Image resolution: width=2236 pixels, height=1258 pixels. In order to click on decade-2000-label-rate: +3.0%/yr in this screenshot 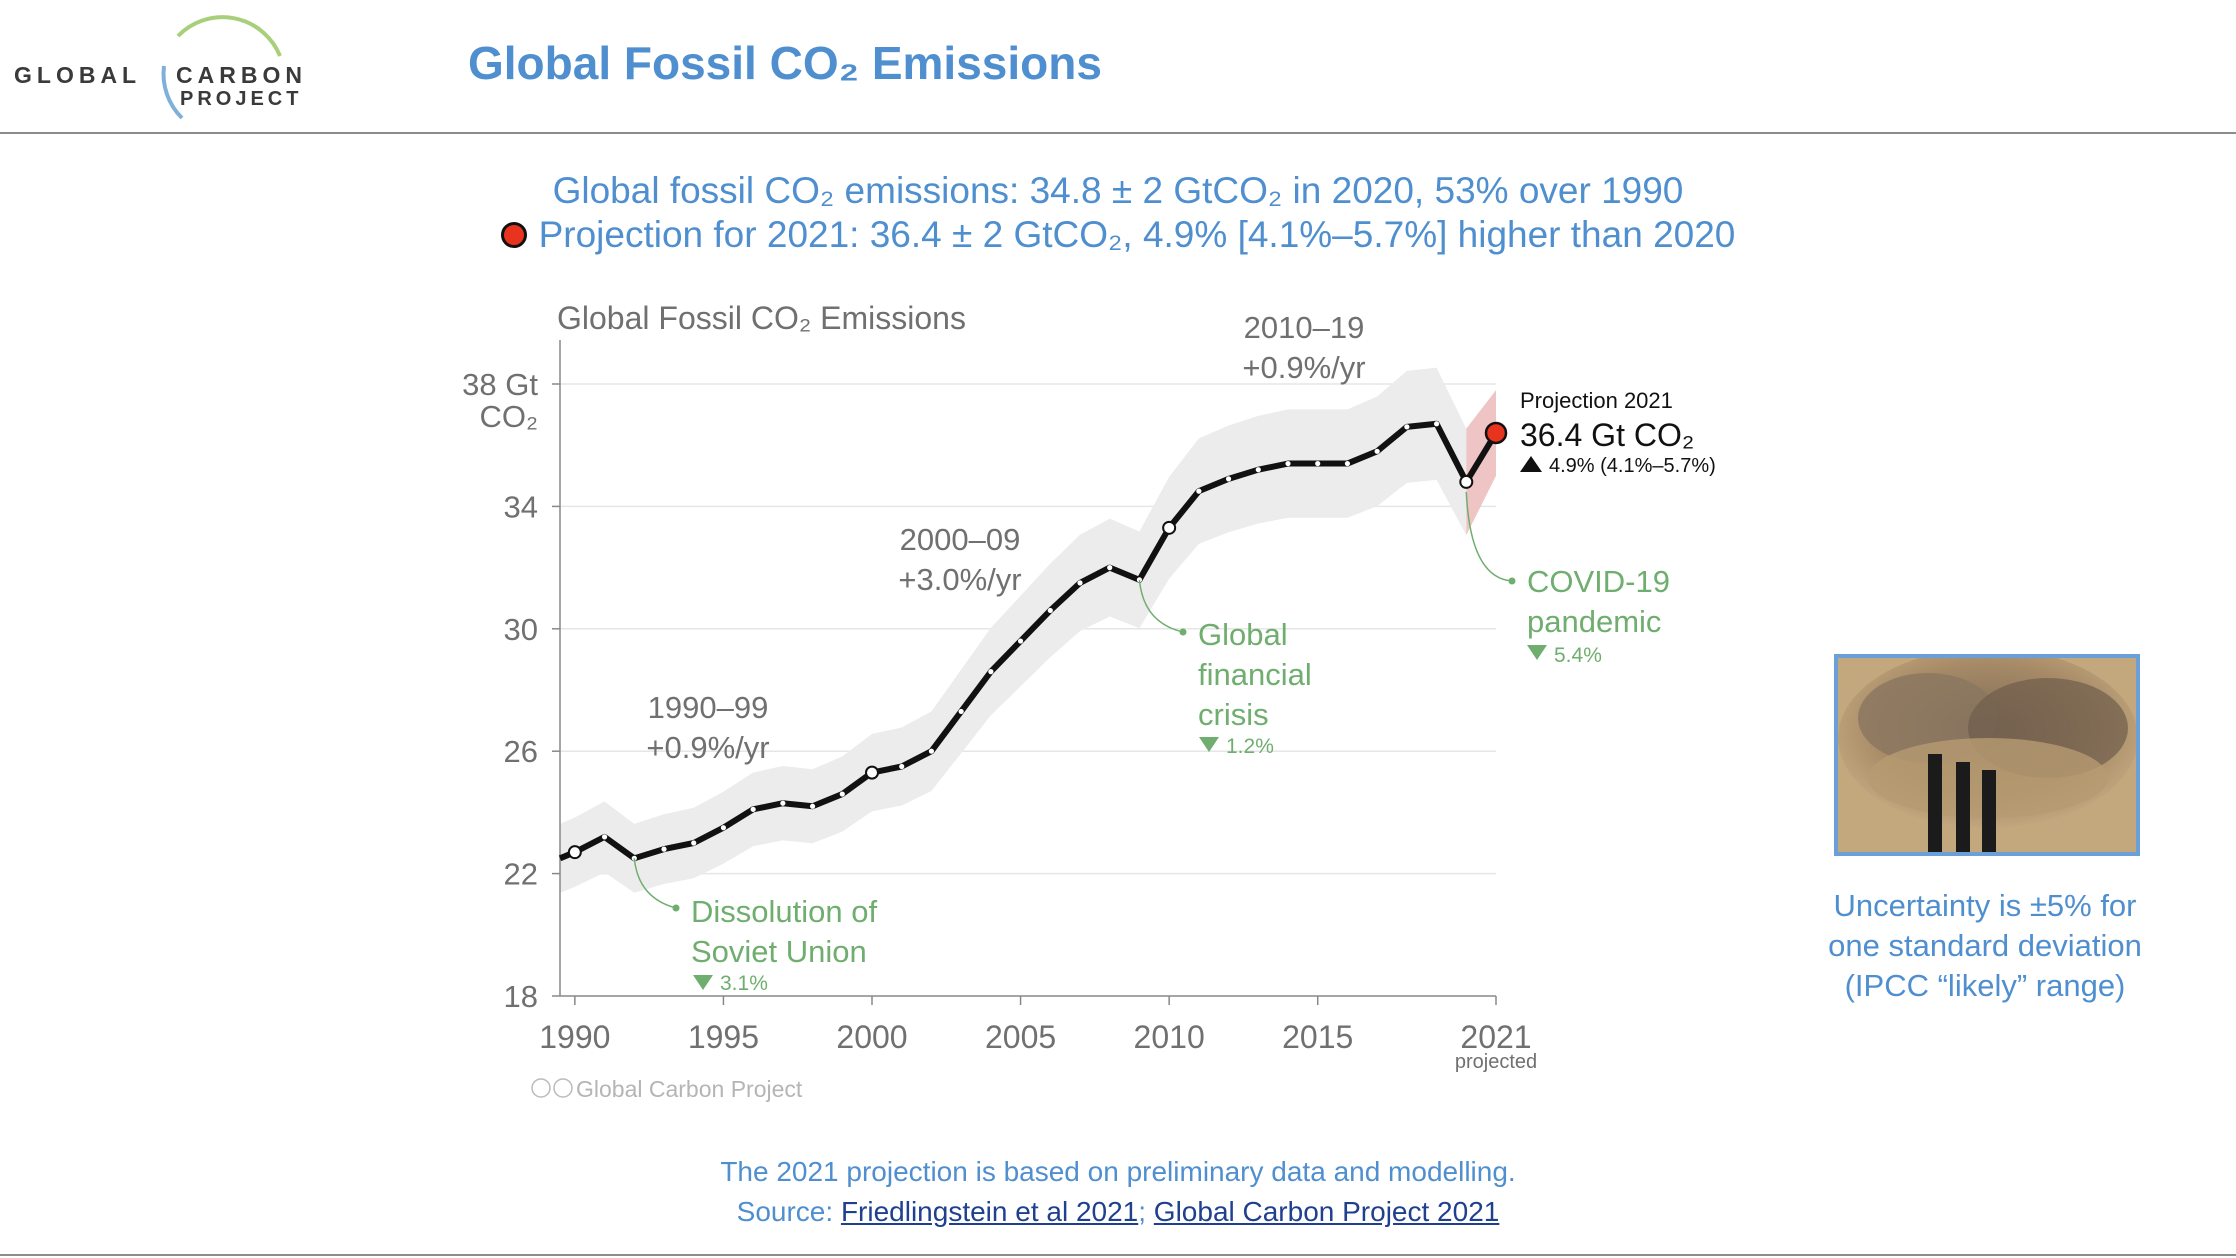, I will do `click(959, 579)`.